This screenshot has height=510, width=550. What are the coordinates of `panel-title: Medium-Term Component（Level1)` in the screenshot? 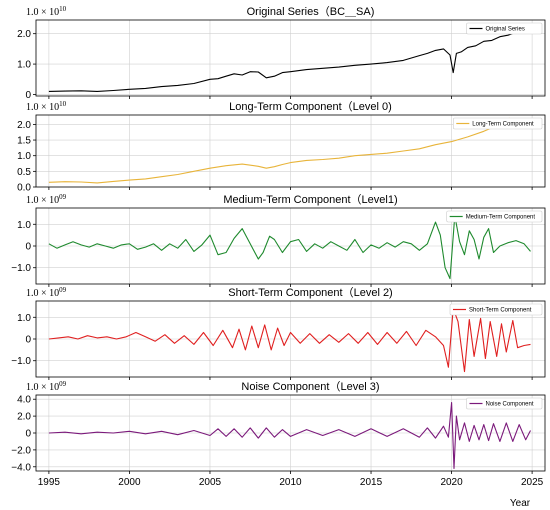 It's located at (310, 199).